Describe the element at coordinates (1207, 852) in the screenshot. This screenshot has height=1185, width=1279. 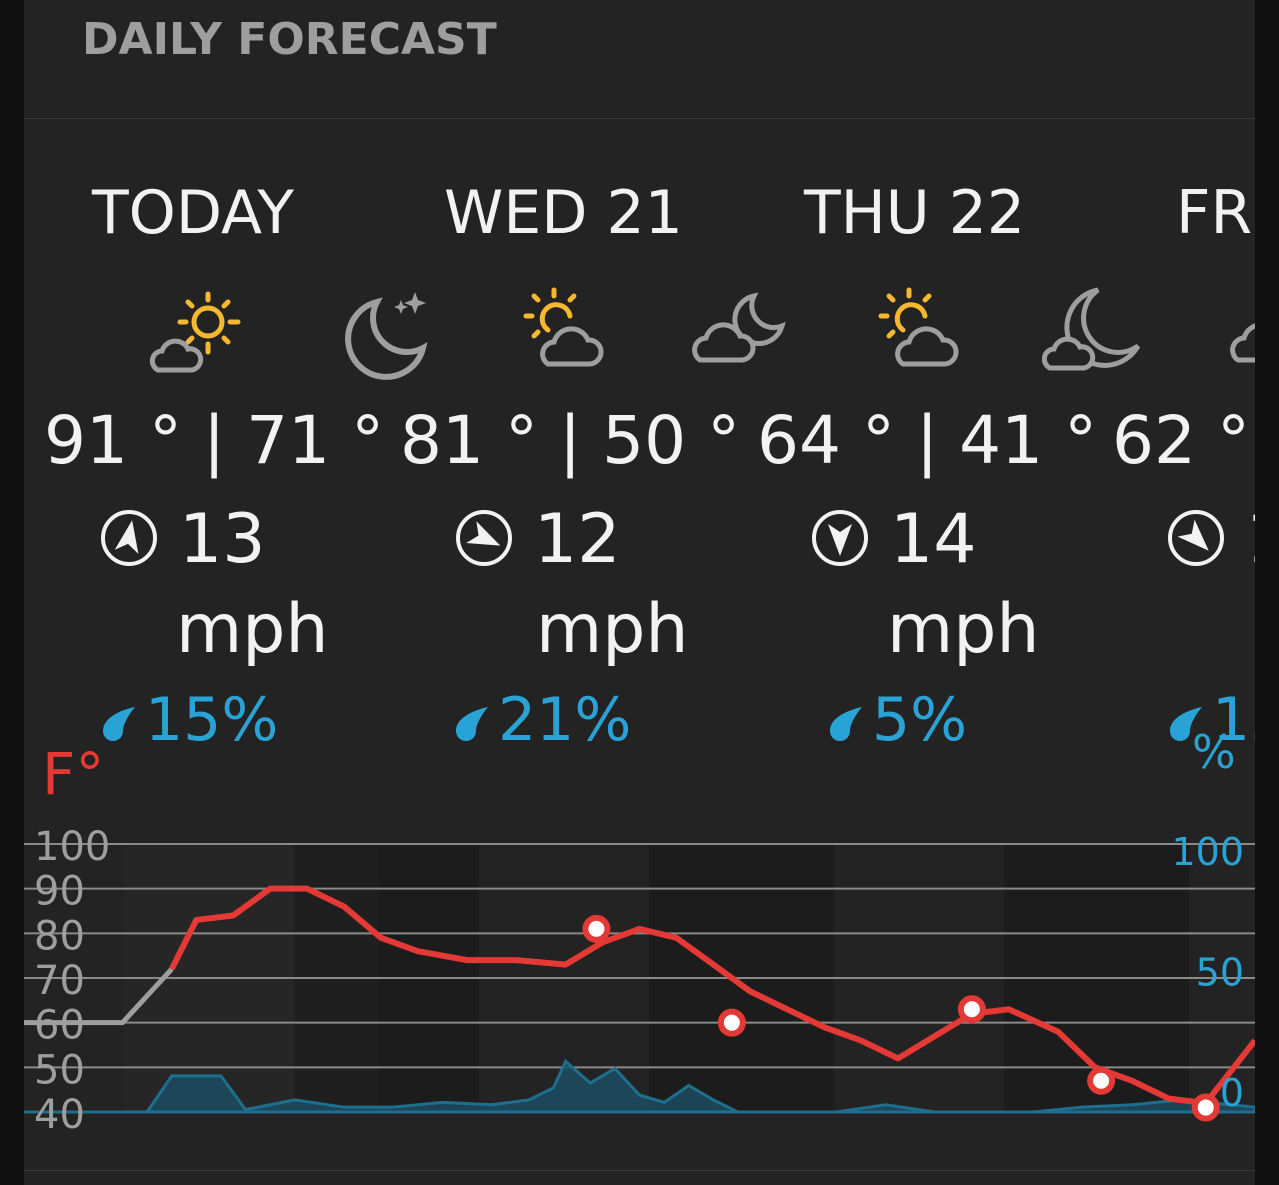
I see `y2-tick-label: 100` at that location.